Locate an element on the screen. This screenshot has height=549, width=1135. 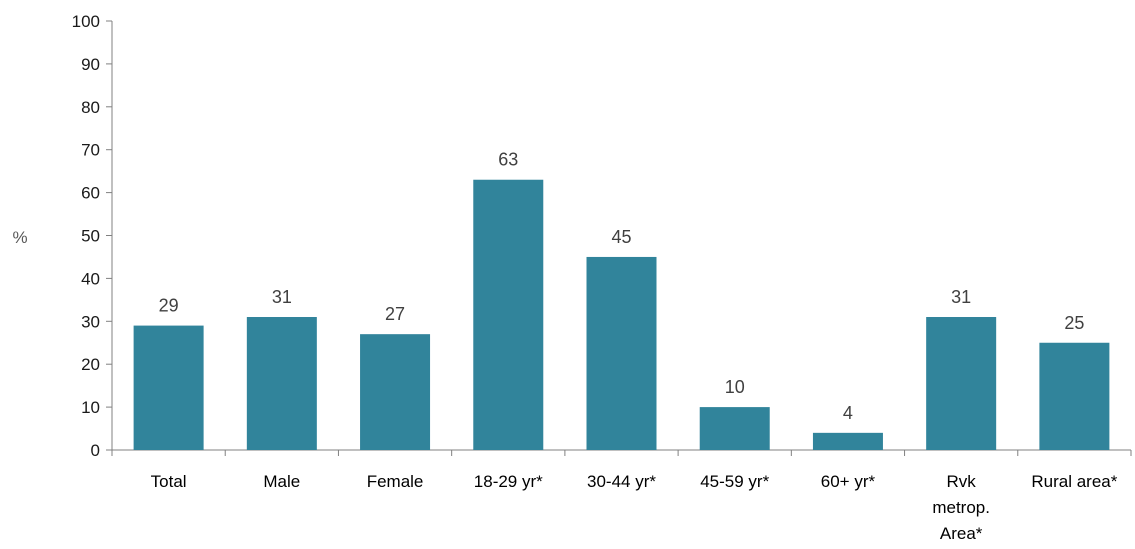
x-category-label: 60+ yr* is located at coordinates (848, 481).